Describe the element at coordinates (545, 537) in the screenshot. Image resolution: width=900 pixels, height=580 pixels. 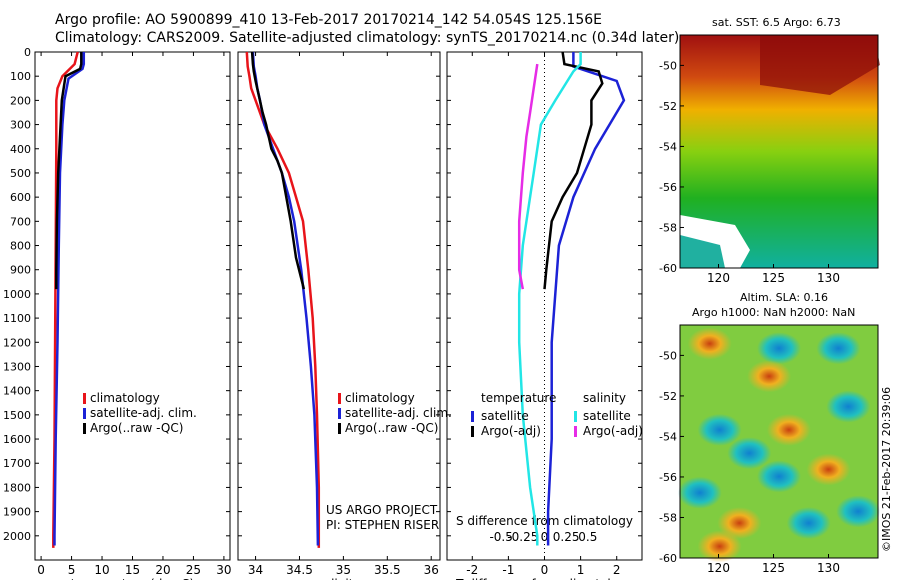
I see `s-diff-tick-label: 0` at that location.